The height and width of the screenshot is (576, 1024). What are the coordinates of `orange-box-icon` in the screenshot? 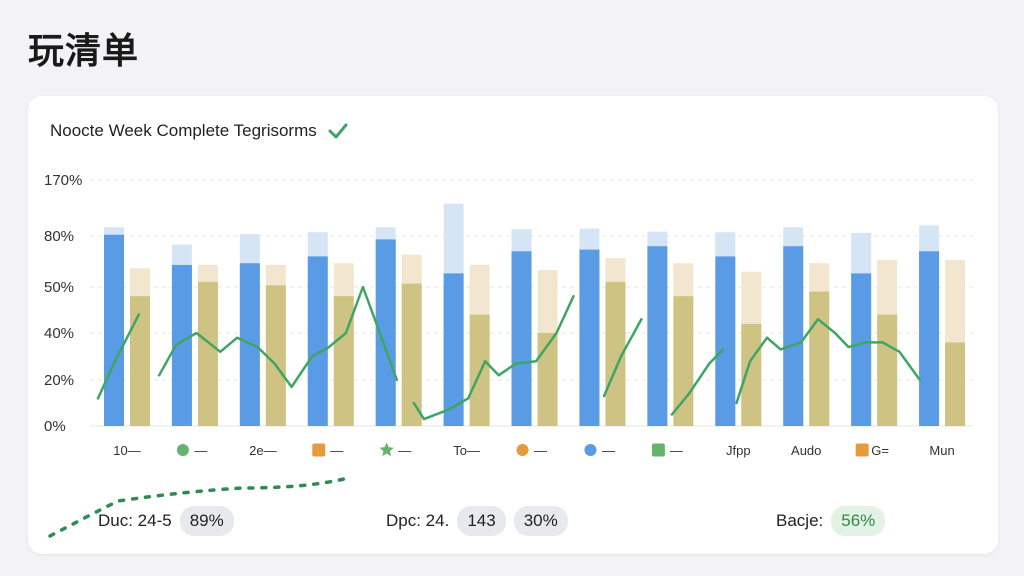 It's located at (862, 450).